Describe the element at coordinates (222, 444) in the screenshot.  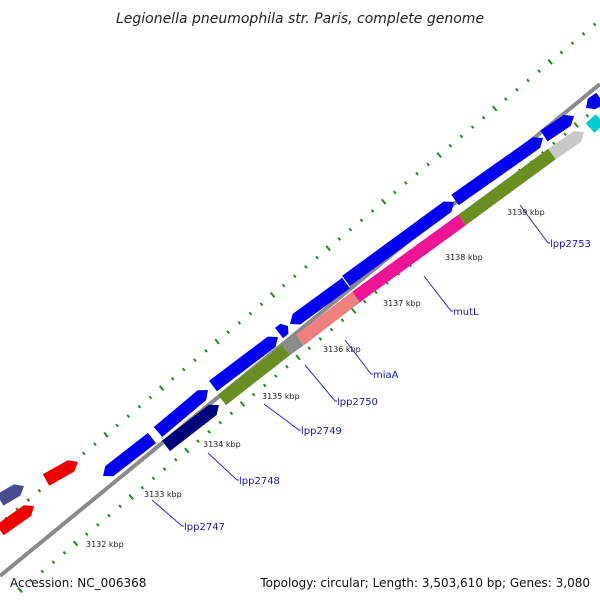
I see `tick-label: 3134 kbp` at that location.